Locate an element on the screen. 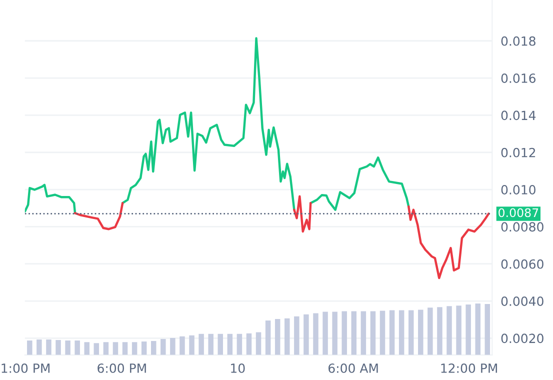 The image size is (553, 380). y-tick-label: 0.016 is located at coordinates (518, 78).